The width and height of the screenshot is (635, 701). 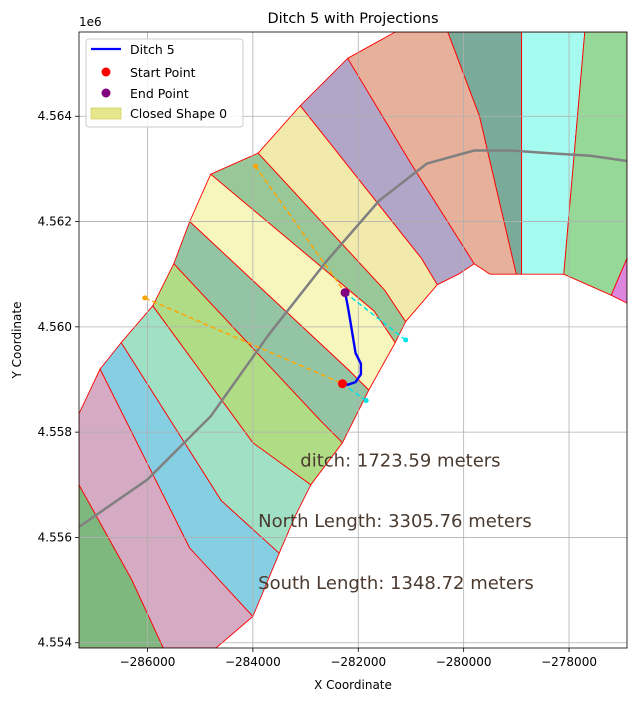 I want to click on y-axis-label: Y Coordinate, so click(x=17, y=341).